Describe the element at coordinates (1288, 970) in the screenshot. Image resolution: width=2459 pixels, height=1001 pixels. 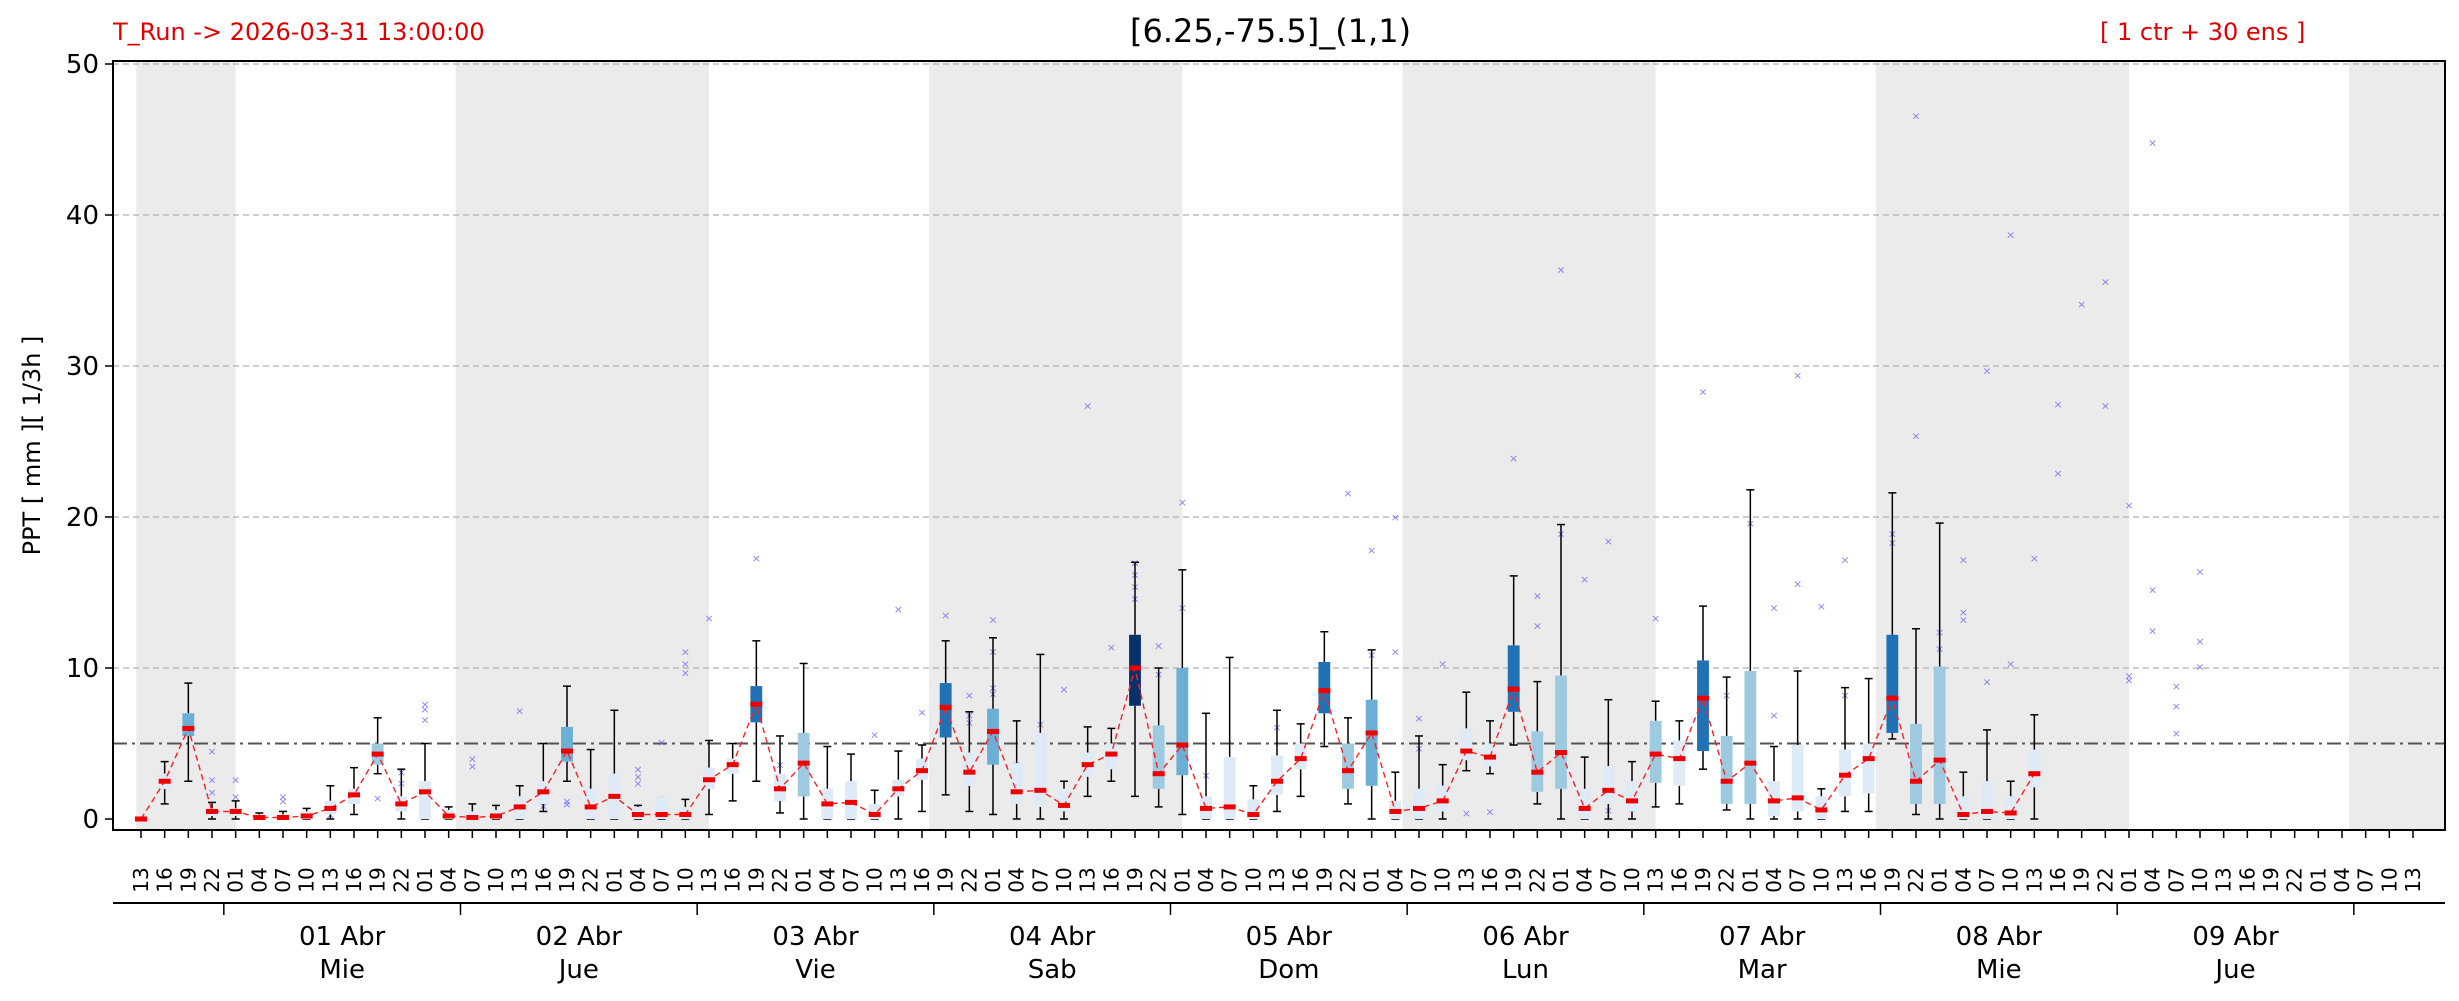
I see `day-weekday-label: Dom` at that location.